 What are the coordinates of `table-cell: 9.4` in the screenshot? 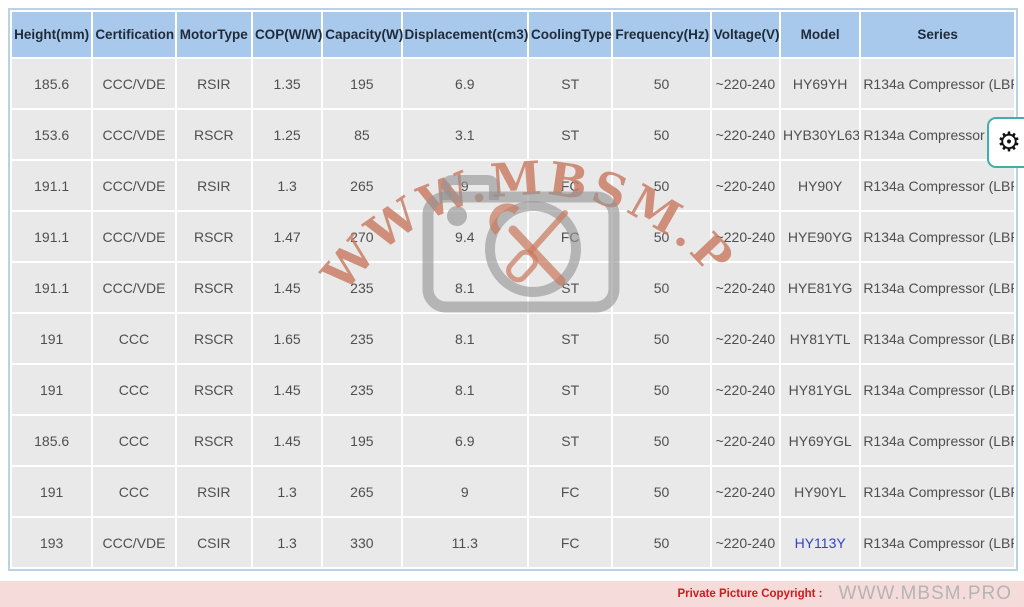 It's located at (465, 236).